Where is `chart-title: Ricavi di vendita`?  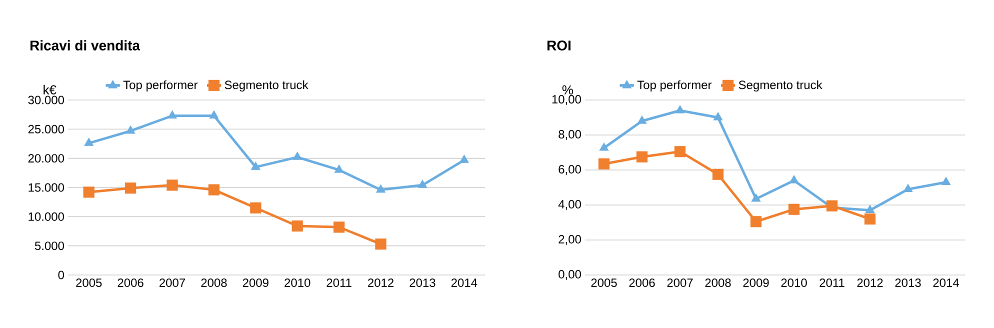 chart-title: Ricavi di vendita is located at coordinates (85, 45).